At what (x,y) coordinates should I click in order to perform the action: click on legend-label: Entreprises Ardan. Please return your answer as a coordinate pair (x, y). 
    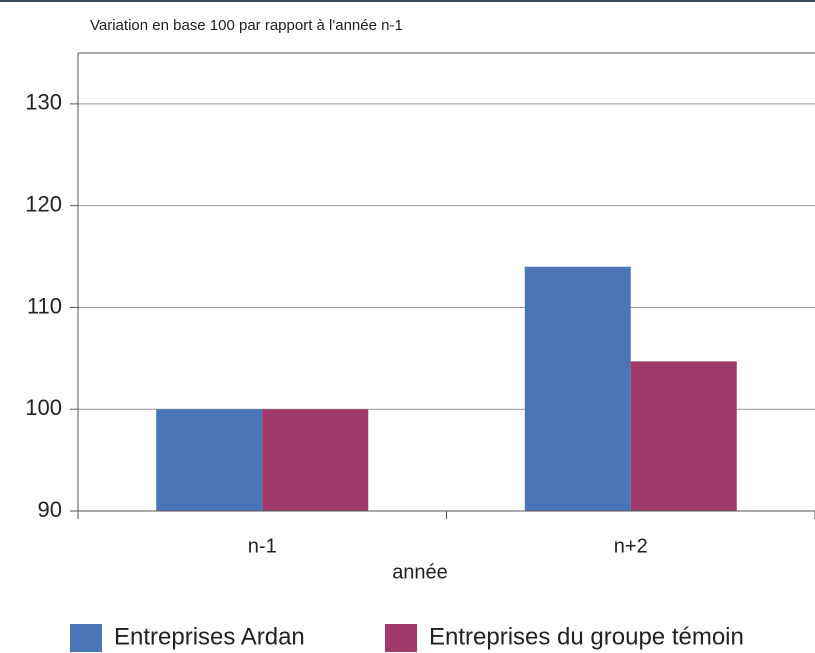
    Looking at the image, I should click on (209, 636).